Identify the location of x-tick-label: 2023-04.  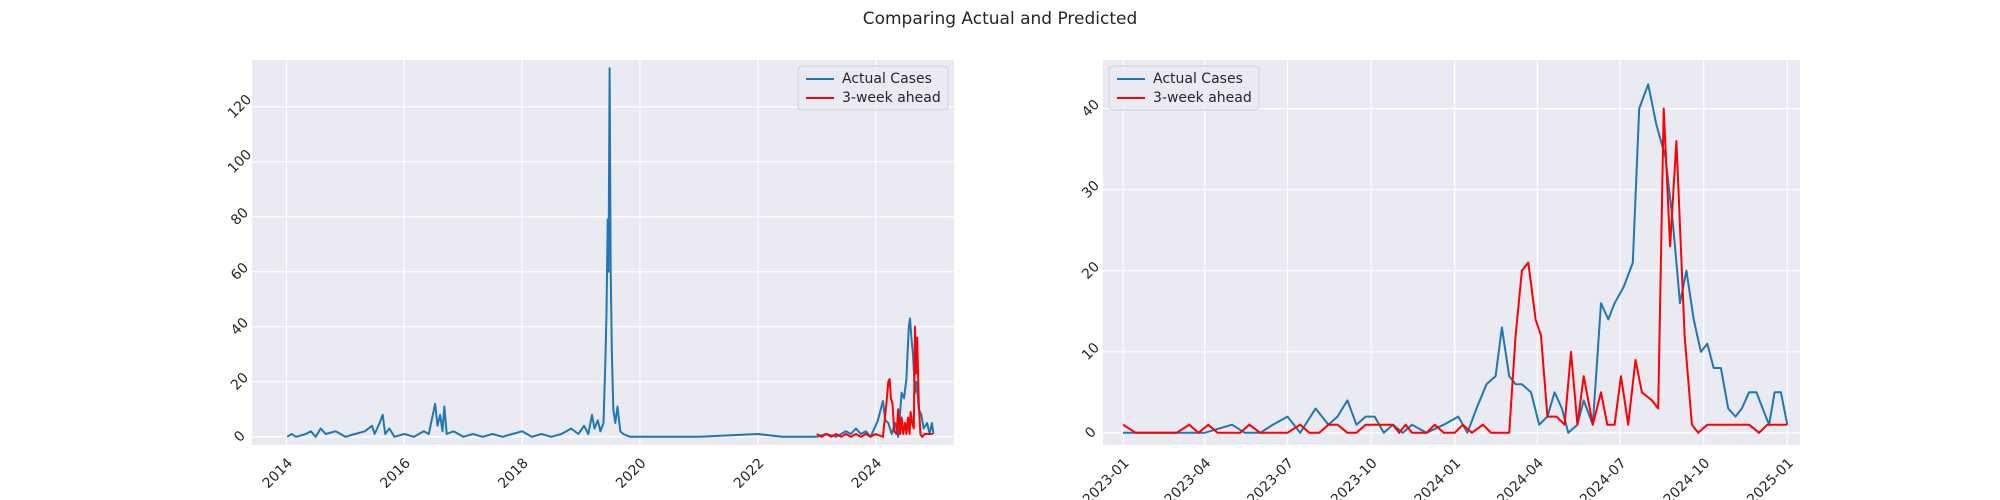
(1188, 477).